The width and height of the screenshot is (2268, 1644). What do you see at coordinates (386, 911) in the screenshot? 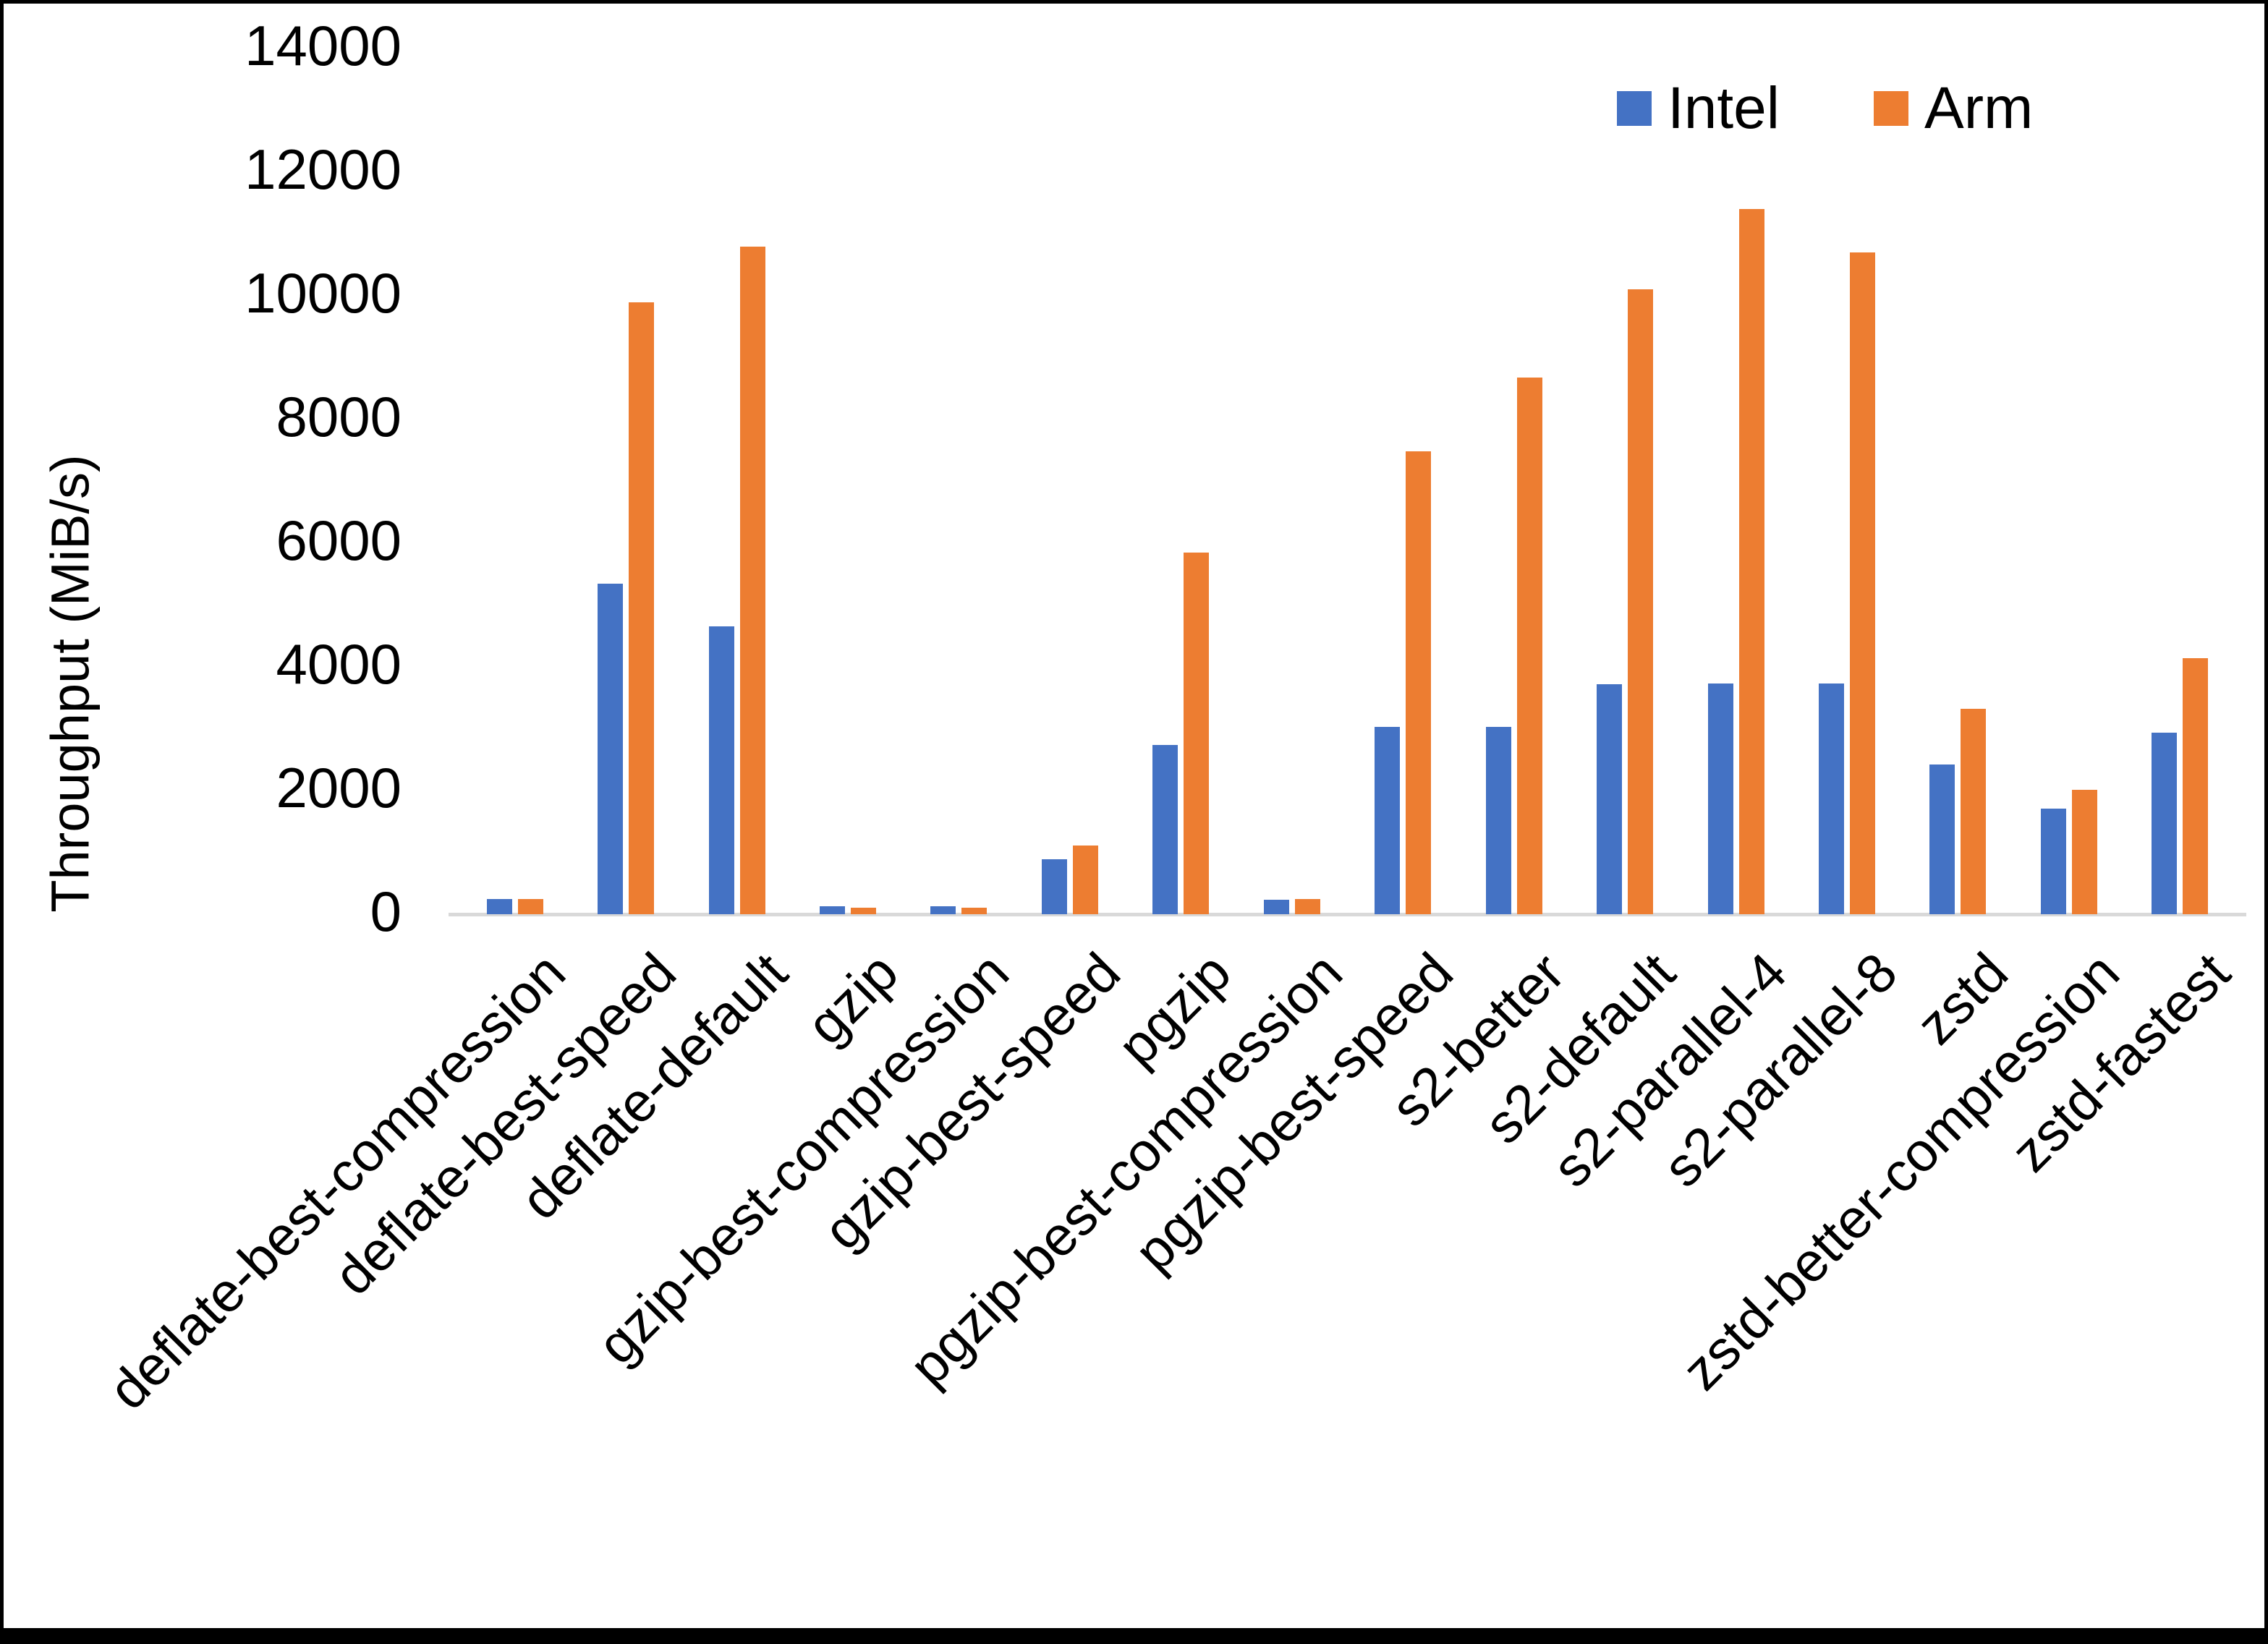
I see `y-tick-label: 0` at bounding box center [386, 911].